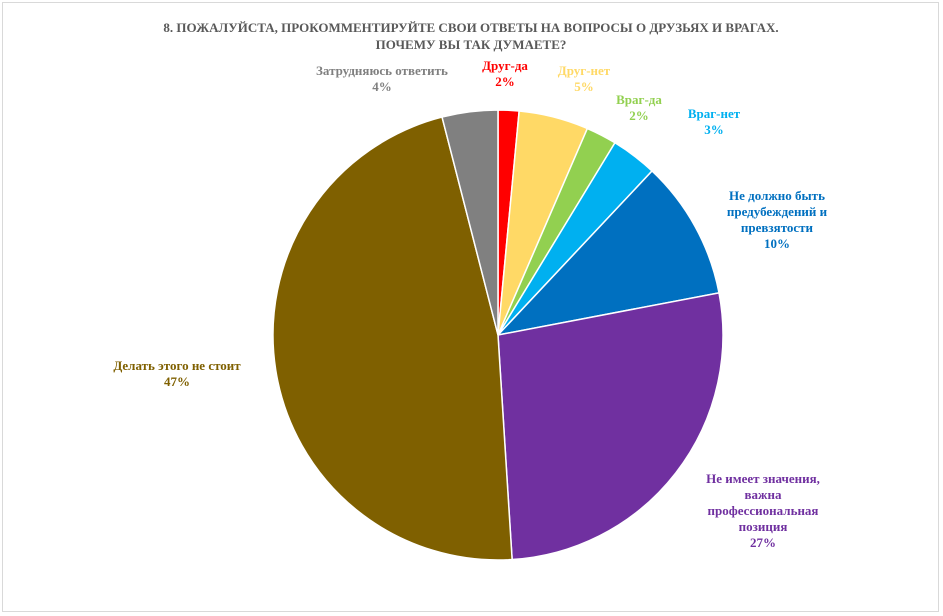 This screenshot has width=943, height=616. Describe the element at coordinates (382, 70) in the screenshot. I see `slice-label-line-7-0: Затрудняюсь ответить` at that location.